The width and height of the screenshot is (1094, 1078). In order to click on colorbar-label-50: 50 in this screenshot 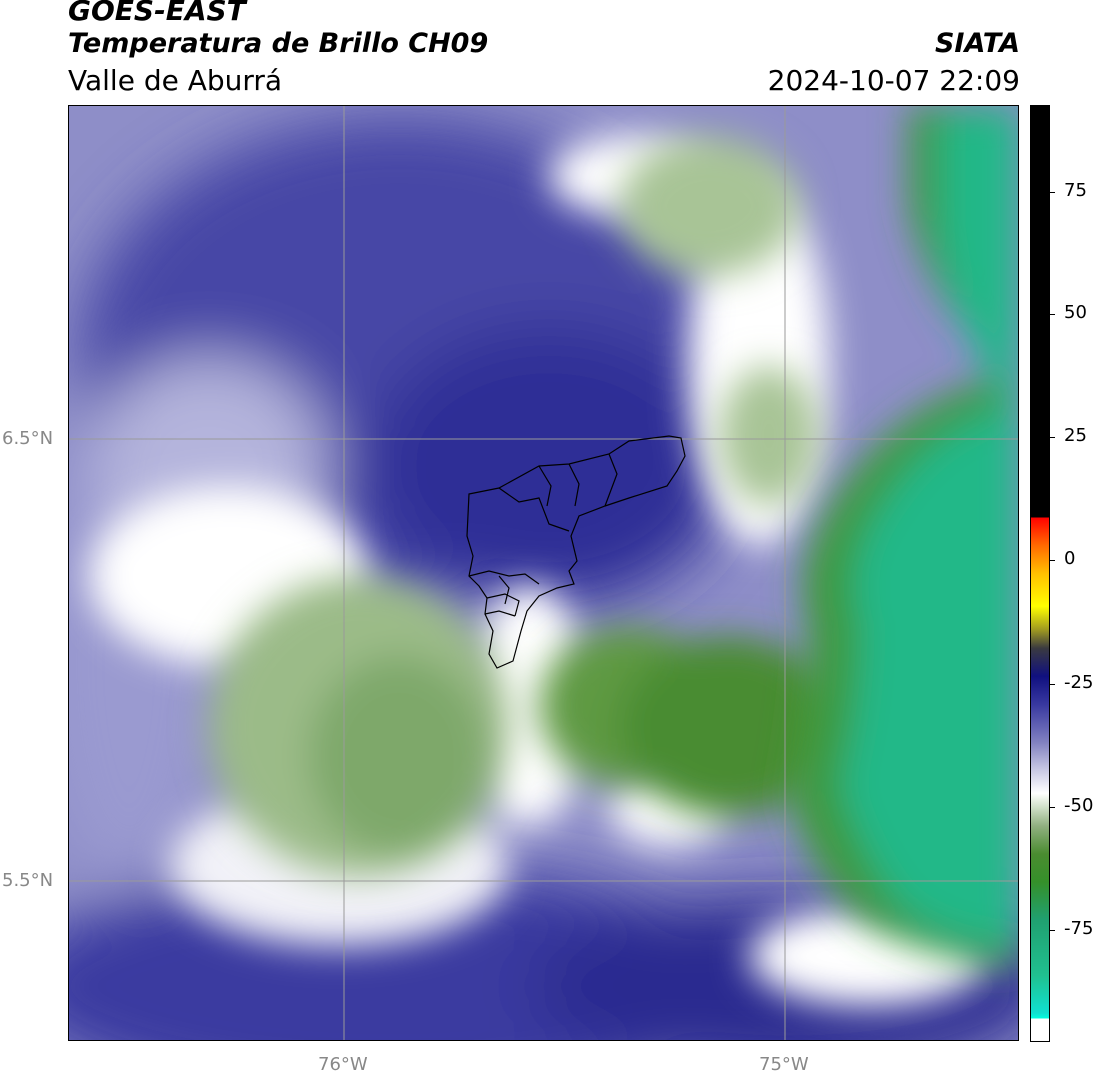, I will do `click(1075, 312)`.